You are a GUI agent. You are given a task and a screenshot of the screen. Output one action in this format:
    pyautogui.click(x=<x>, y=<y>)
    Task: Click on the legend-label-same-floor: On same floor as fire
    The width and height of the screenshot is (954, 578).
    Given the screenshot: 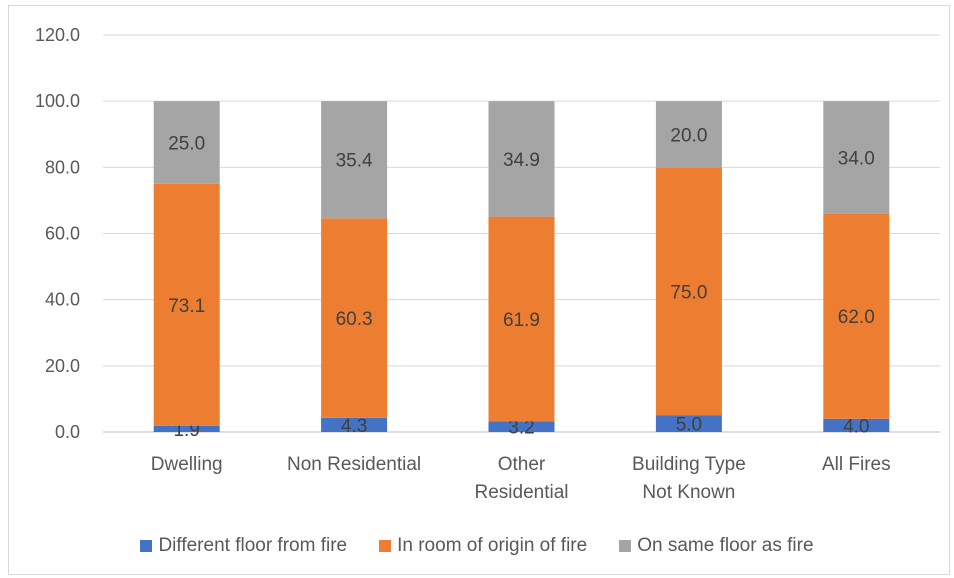 What is the action you would take?
    pyautogui.click(x=725, y=545)
    